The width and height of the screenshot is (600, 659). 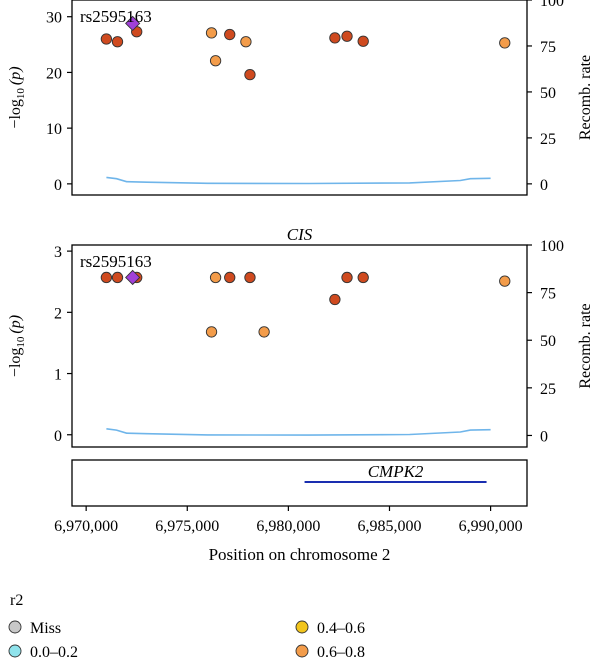 What do you see at coordinates (187, 526) in the screenshot?
I see `x-tick-label: 6,975,000` at bounding box center [187, 526].